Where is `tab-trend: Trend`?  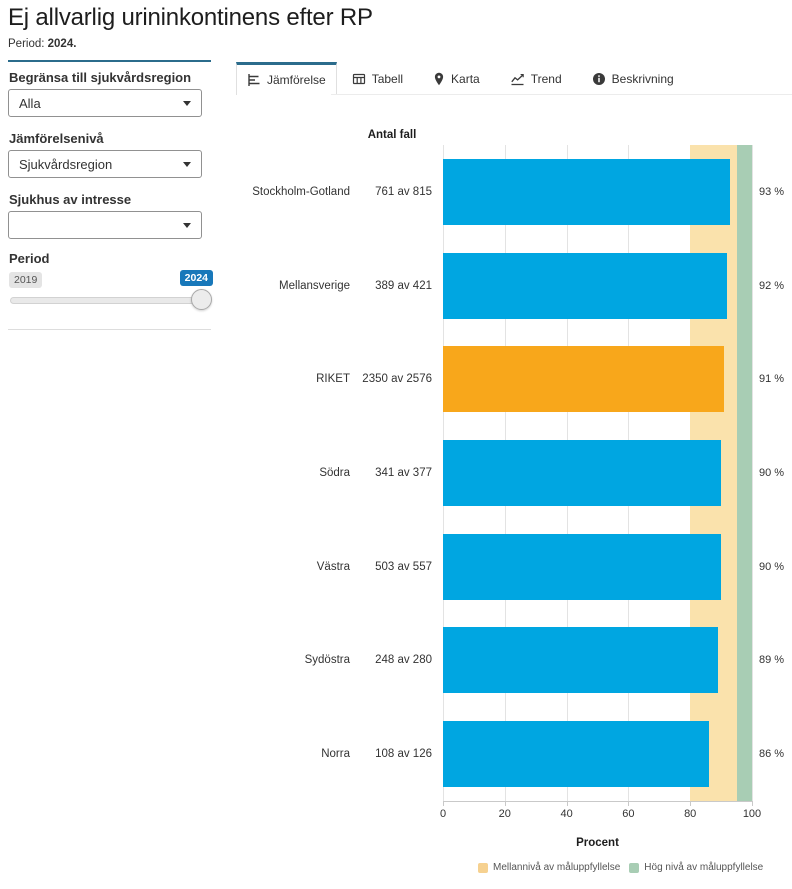 tab-trend: Trend is located at coordinates (536, 78).